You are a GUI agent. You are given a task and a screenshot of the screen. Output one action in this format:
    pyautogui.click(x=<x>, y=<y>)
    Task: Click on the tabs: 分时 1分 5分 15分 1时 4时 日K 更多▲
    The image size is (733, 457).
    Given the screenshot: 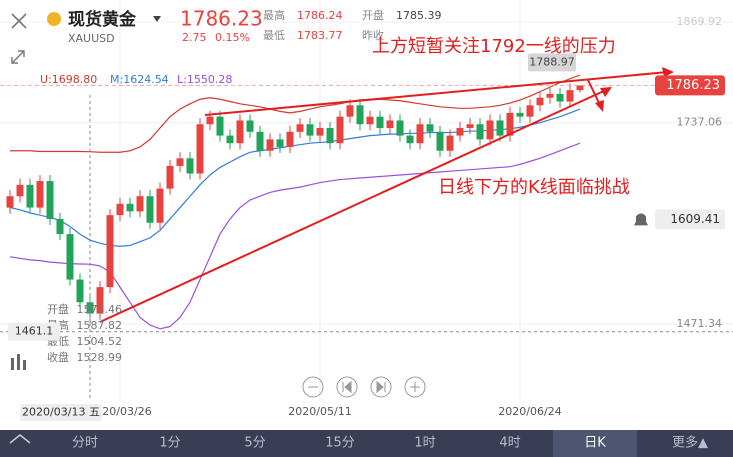 What is the action you would take?
    pyautogui.click(x=390, y=443)
    